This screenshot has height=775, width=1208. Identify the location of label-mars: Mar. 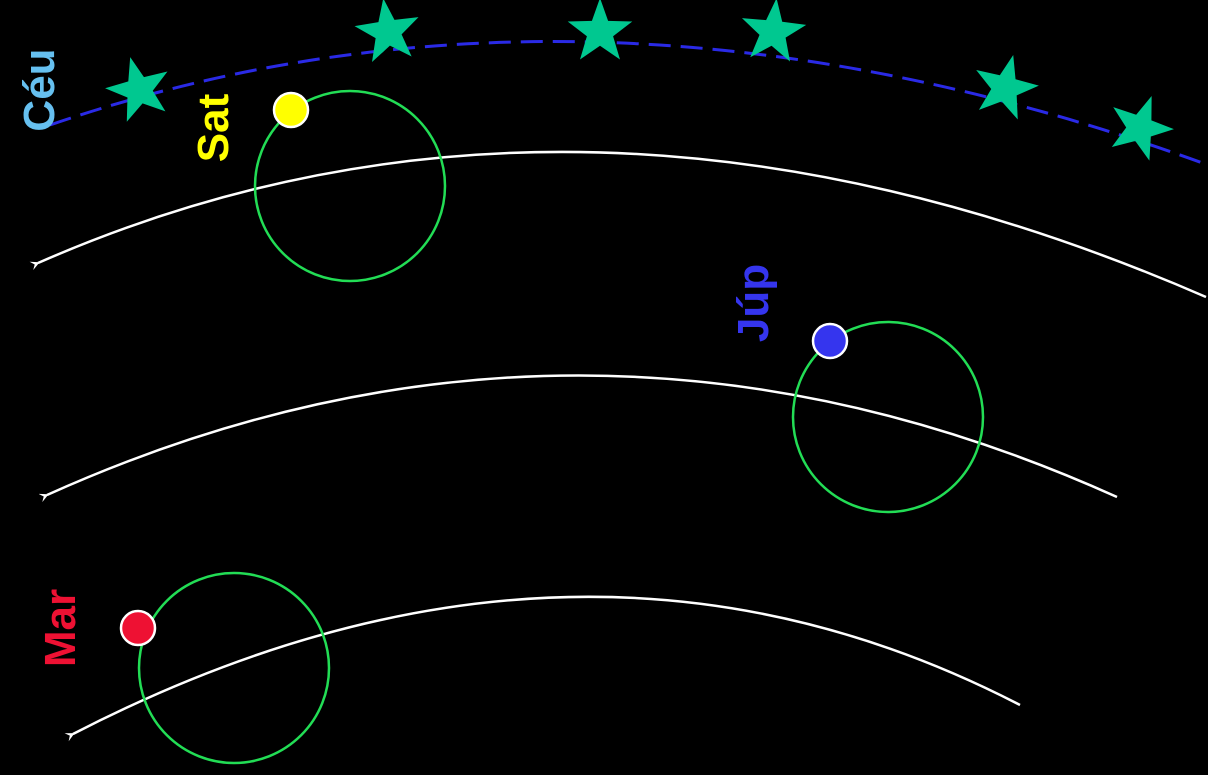
(60, 628).